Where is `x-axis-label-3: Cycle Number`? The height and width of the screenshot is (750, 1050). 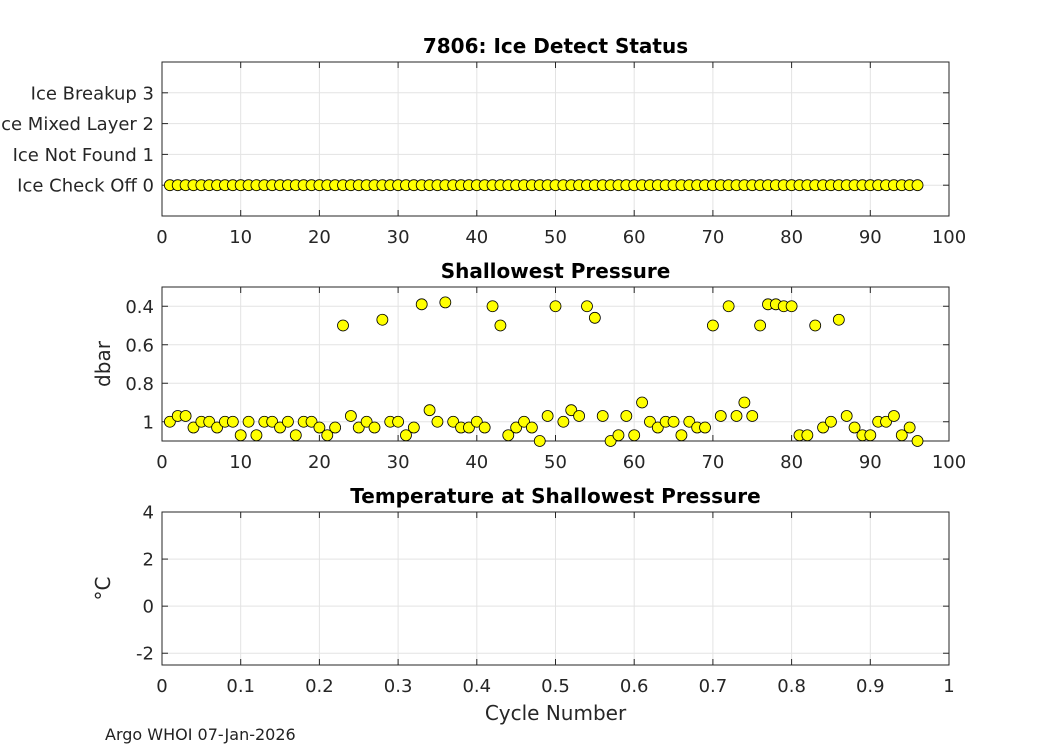
x-axis-label-3: Cycle Number is located at coordinates (556, 713).